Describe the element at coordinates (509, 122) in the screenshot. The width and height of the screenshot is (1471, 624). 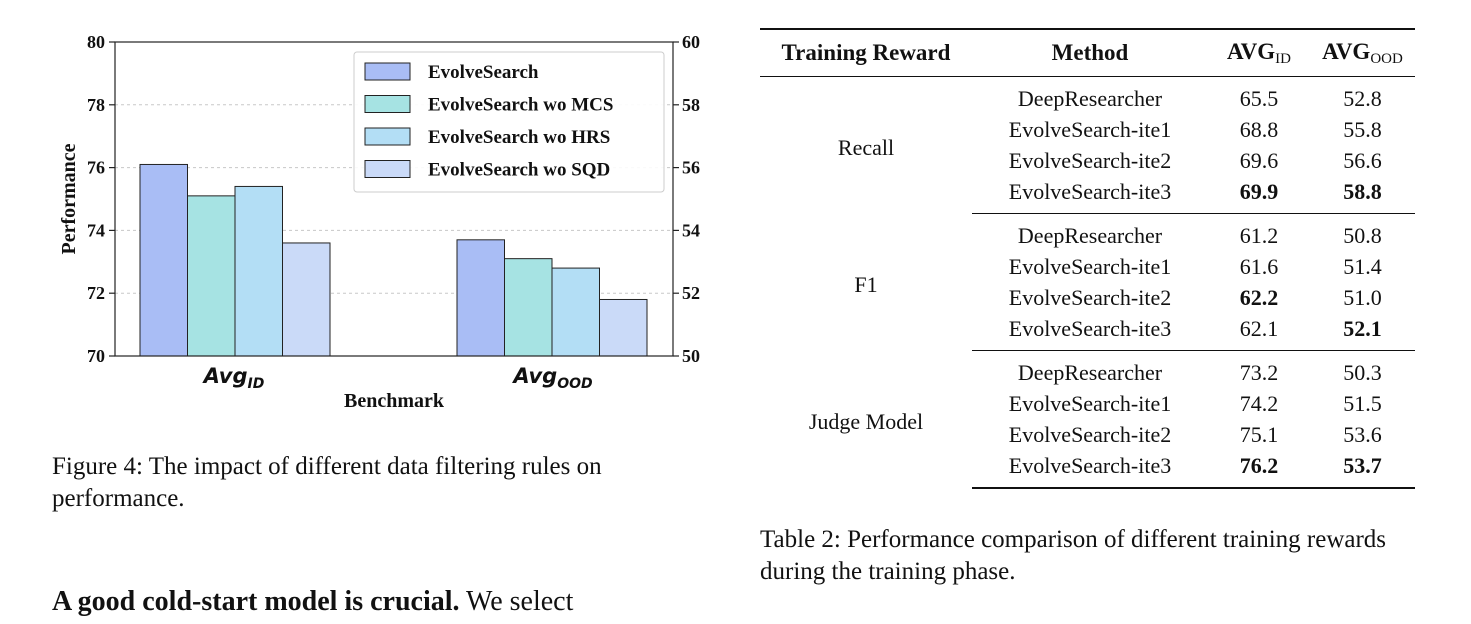
I see `legend` at that location.